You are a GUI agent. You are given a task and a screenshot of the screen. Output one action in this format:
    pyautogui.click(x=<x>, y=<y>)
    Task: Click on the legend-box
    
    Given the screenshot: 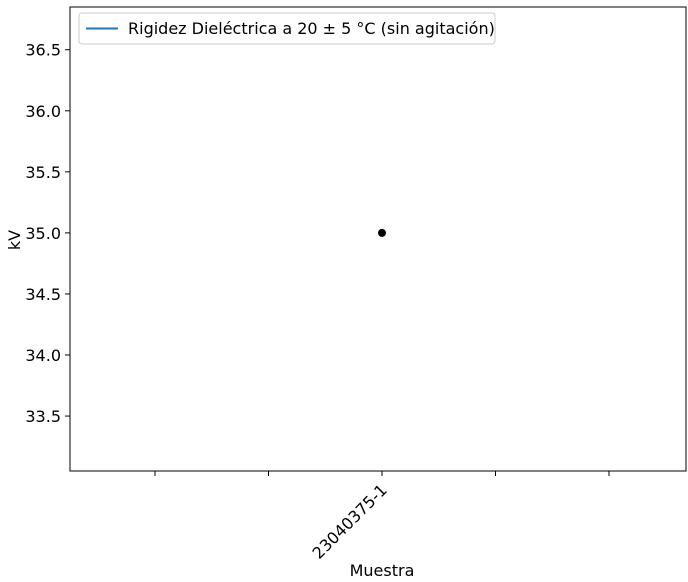 What is the action you would take?
    pyautogui.click(x=287, y=28)
    